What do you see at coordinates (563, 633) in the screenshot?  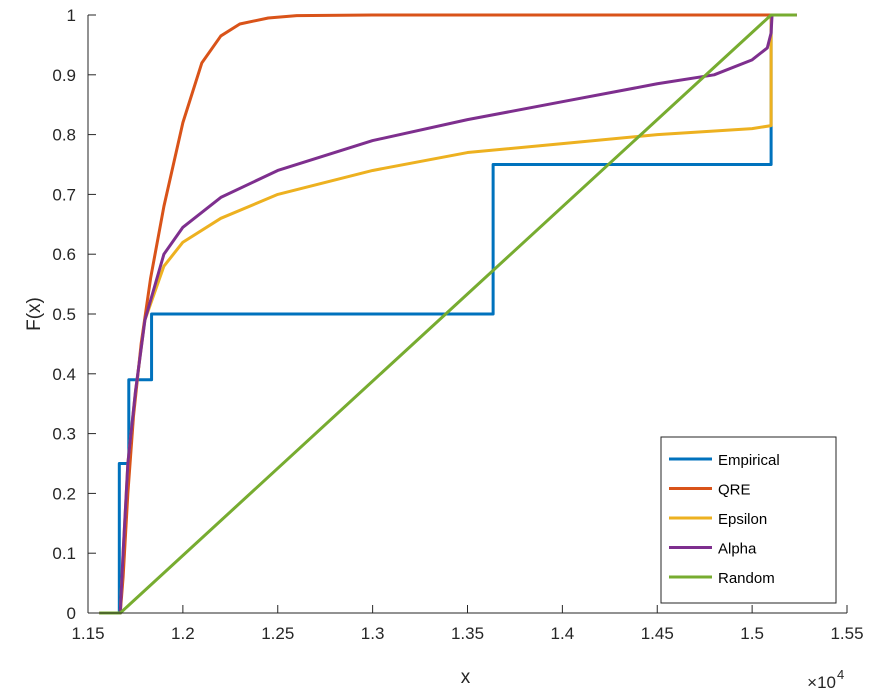 I see `x-tick-label: 1.4` at bounding box center [563, 633].